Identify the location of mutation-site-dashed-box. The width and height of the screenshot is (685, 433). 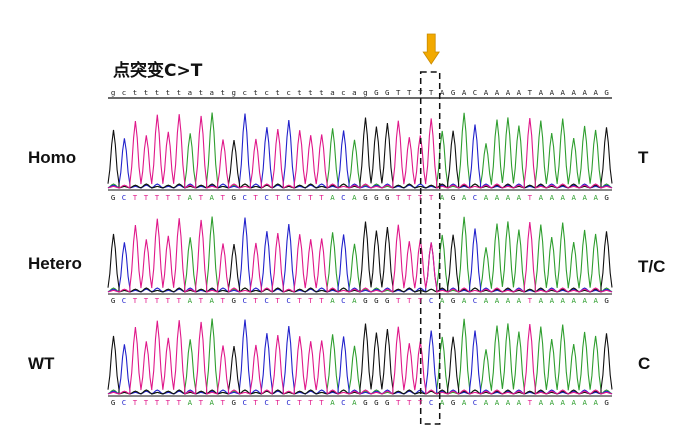
(430, 248).